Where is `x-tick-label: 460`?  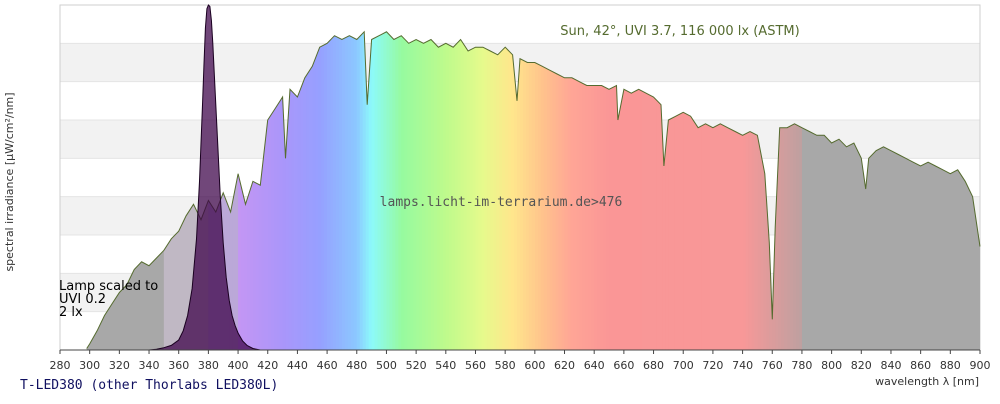
x-tick-label: 460 is located at coordinates (327, 365).